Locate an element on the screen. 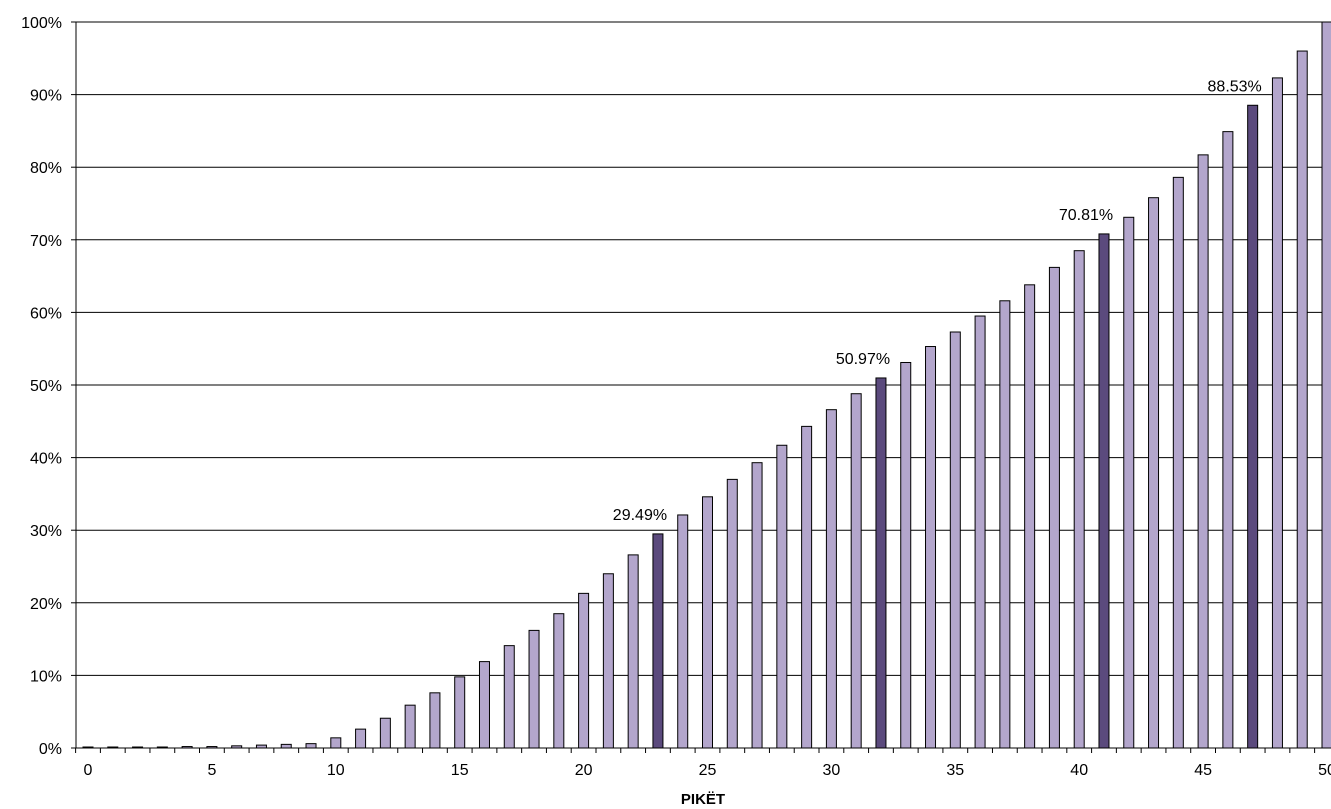  data-label: 29.49% is located at coordinates (640, 515).